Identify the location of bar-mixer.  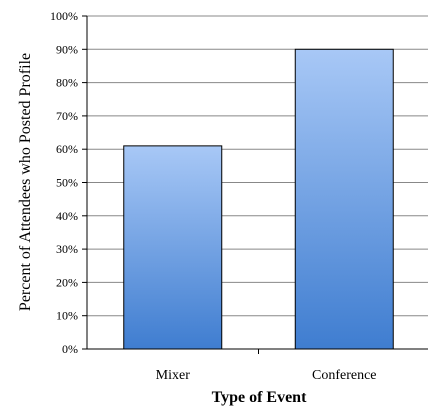
(173, 247).